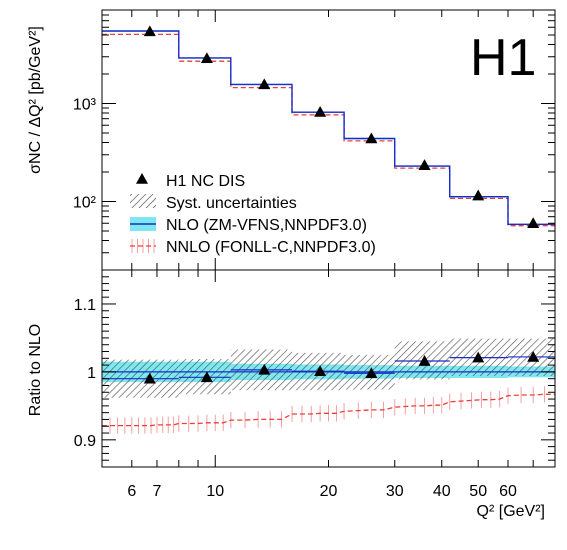  What do you see at coordinates (511, 511) in the screenshot?
I see `x-axis-title: Q² [GeV²]` at bounding box center [511, 511].